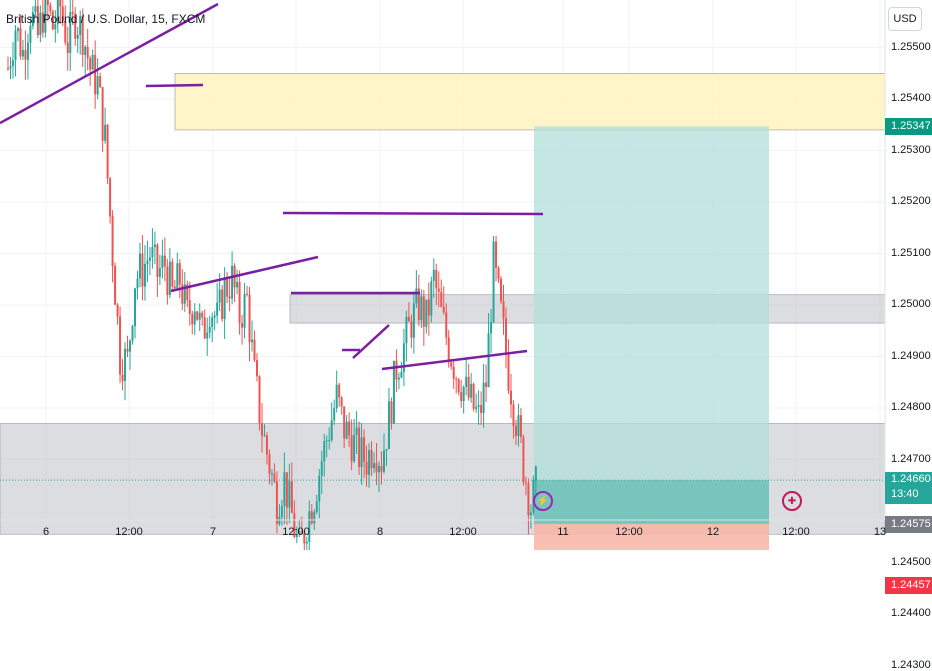 Image resolution: width=932 pixels, height=671 pixels. I want to click on time-tick-label: 8, so click(380, 532).